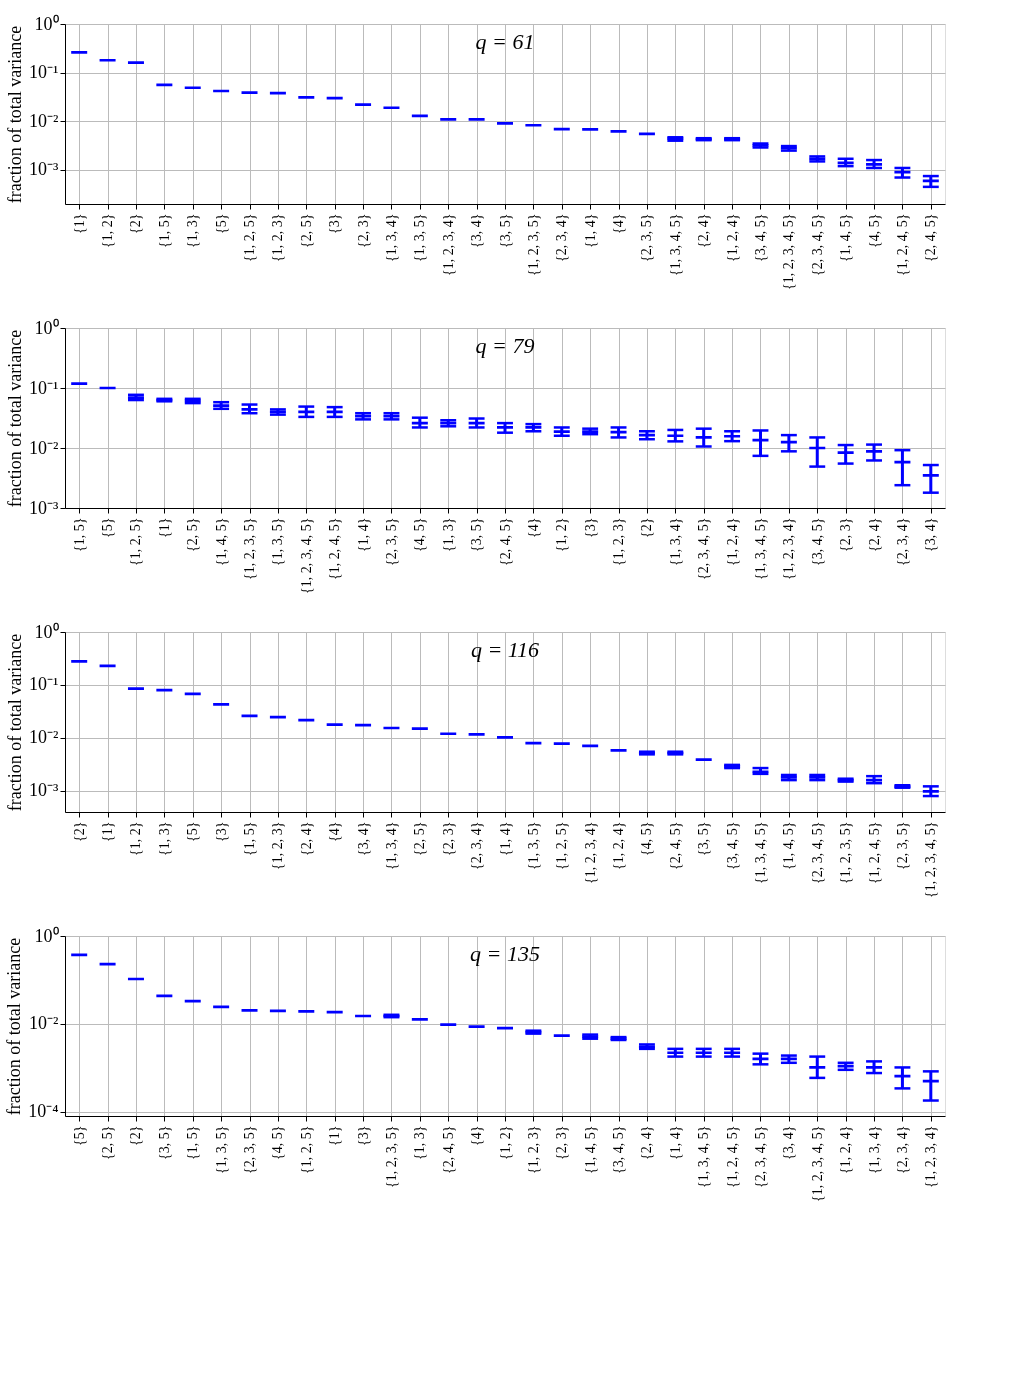 The height and width of the screenshot is (1374, 1026). What do you see at coordinates (43, 1111) in the screenshot?
I see `y-tick-label: 10⁻⁴` at bounding box center [43, 1111].